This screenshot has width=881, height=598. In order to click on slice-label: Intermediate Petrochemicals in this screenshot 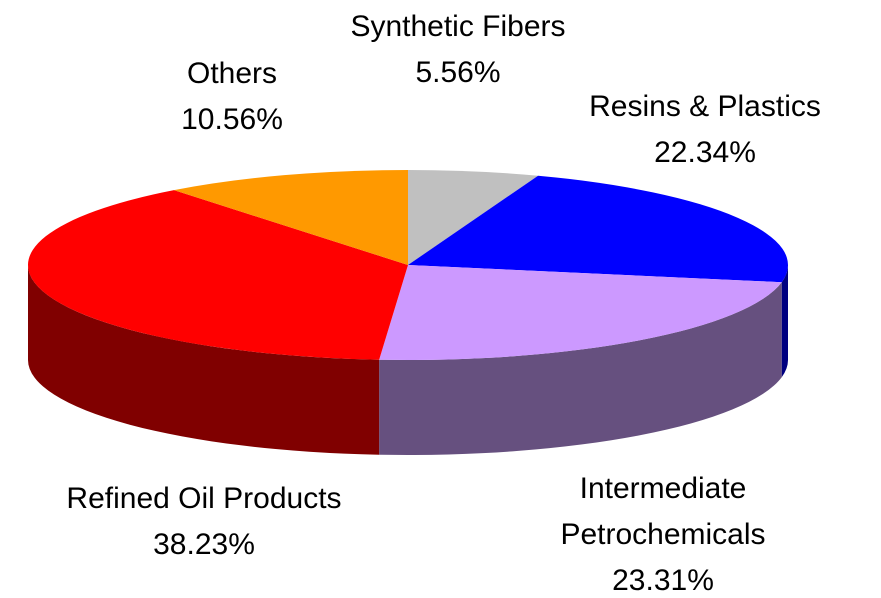, I will do `click(662, 511)`.